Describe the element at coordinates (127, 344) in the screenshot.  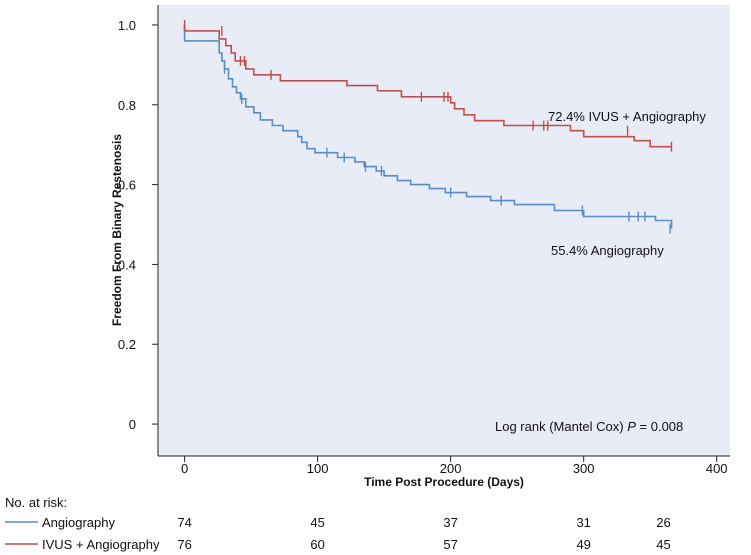
I see `y-tick-label: 0.2` at that location.